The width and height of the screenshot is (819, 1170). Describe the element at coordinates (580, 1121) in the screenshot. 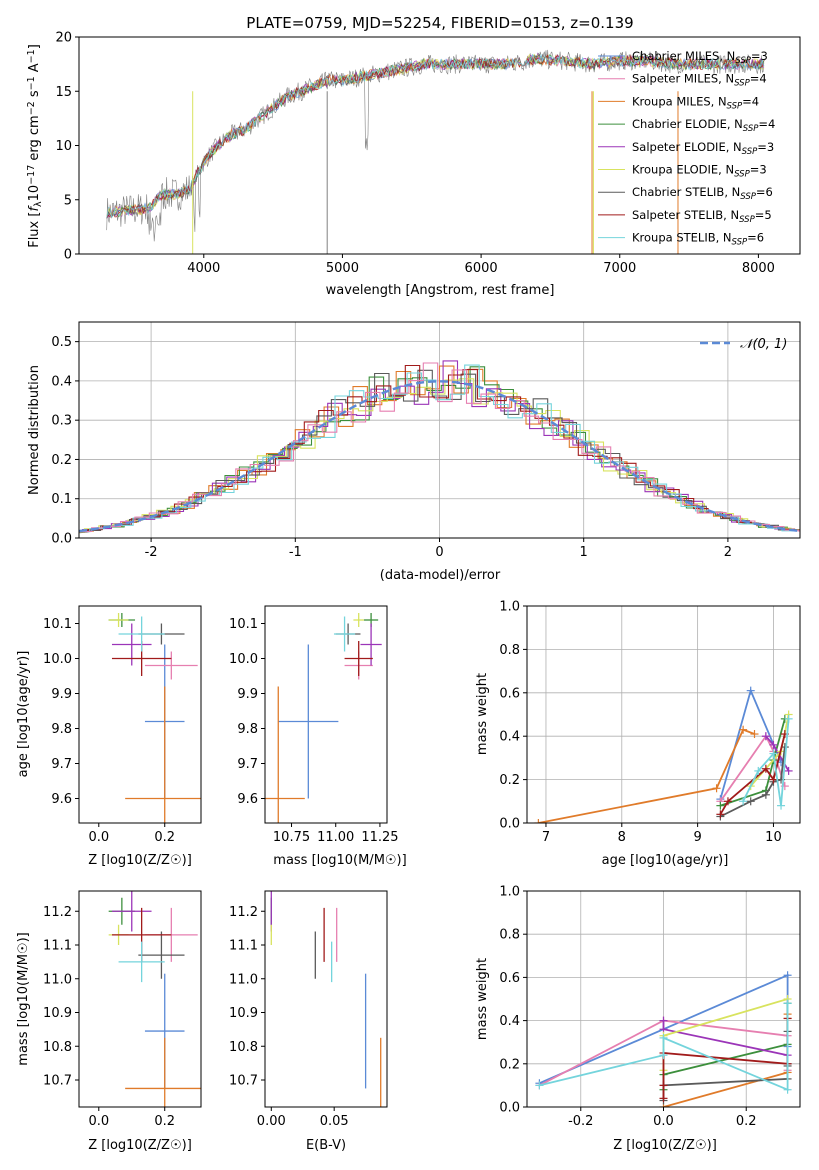

I see `x-tick-label: -0.2` at that location.